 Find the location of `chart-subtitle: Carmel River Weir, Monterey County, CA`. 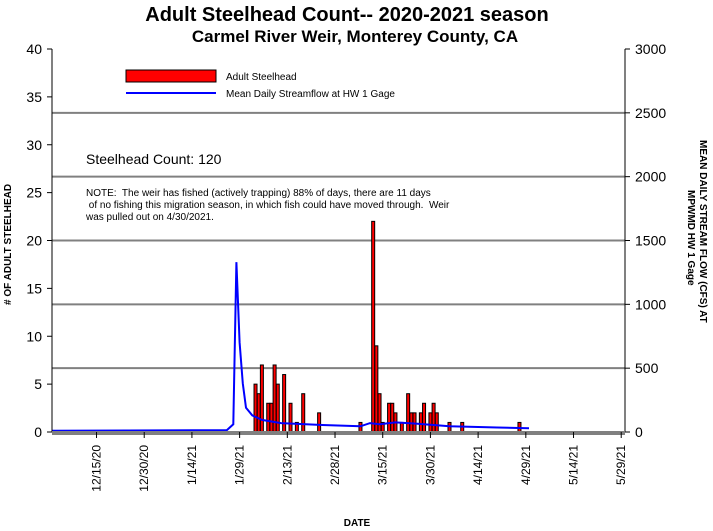

chart-subtitle: Carmel River Weir, Monterey County, CA is located at coordinates (355, 36).